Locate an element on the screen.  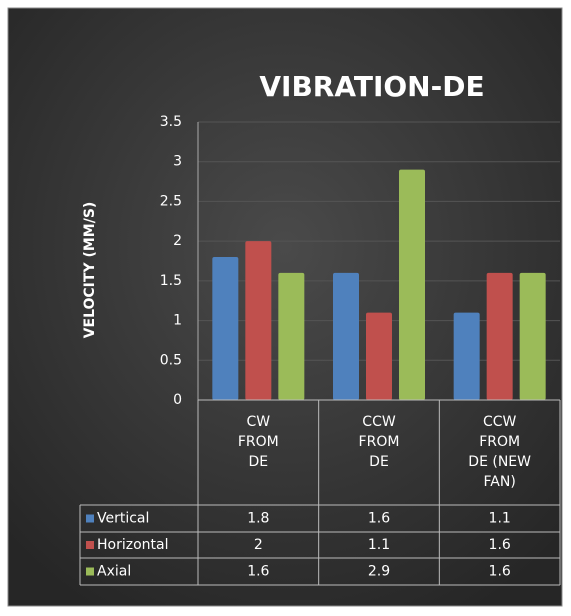
table-value: 2 is located at coordinates (258, 545).